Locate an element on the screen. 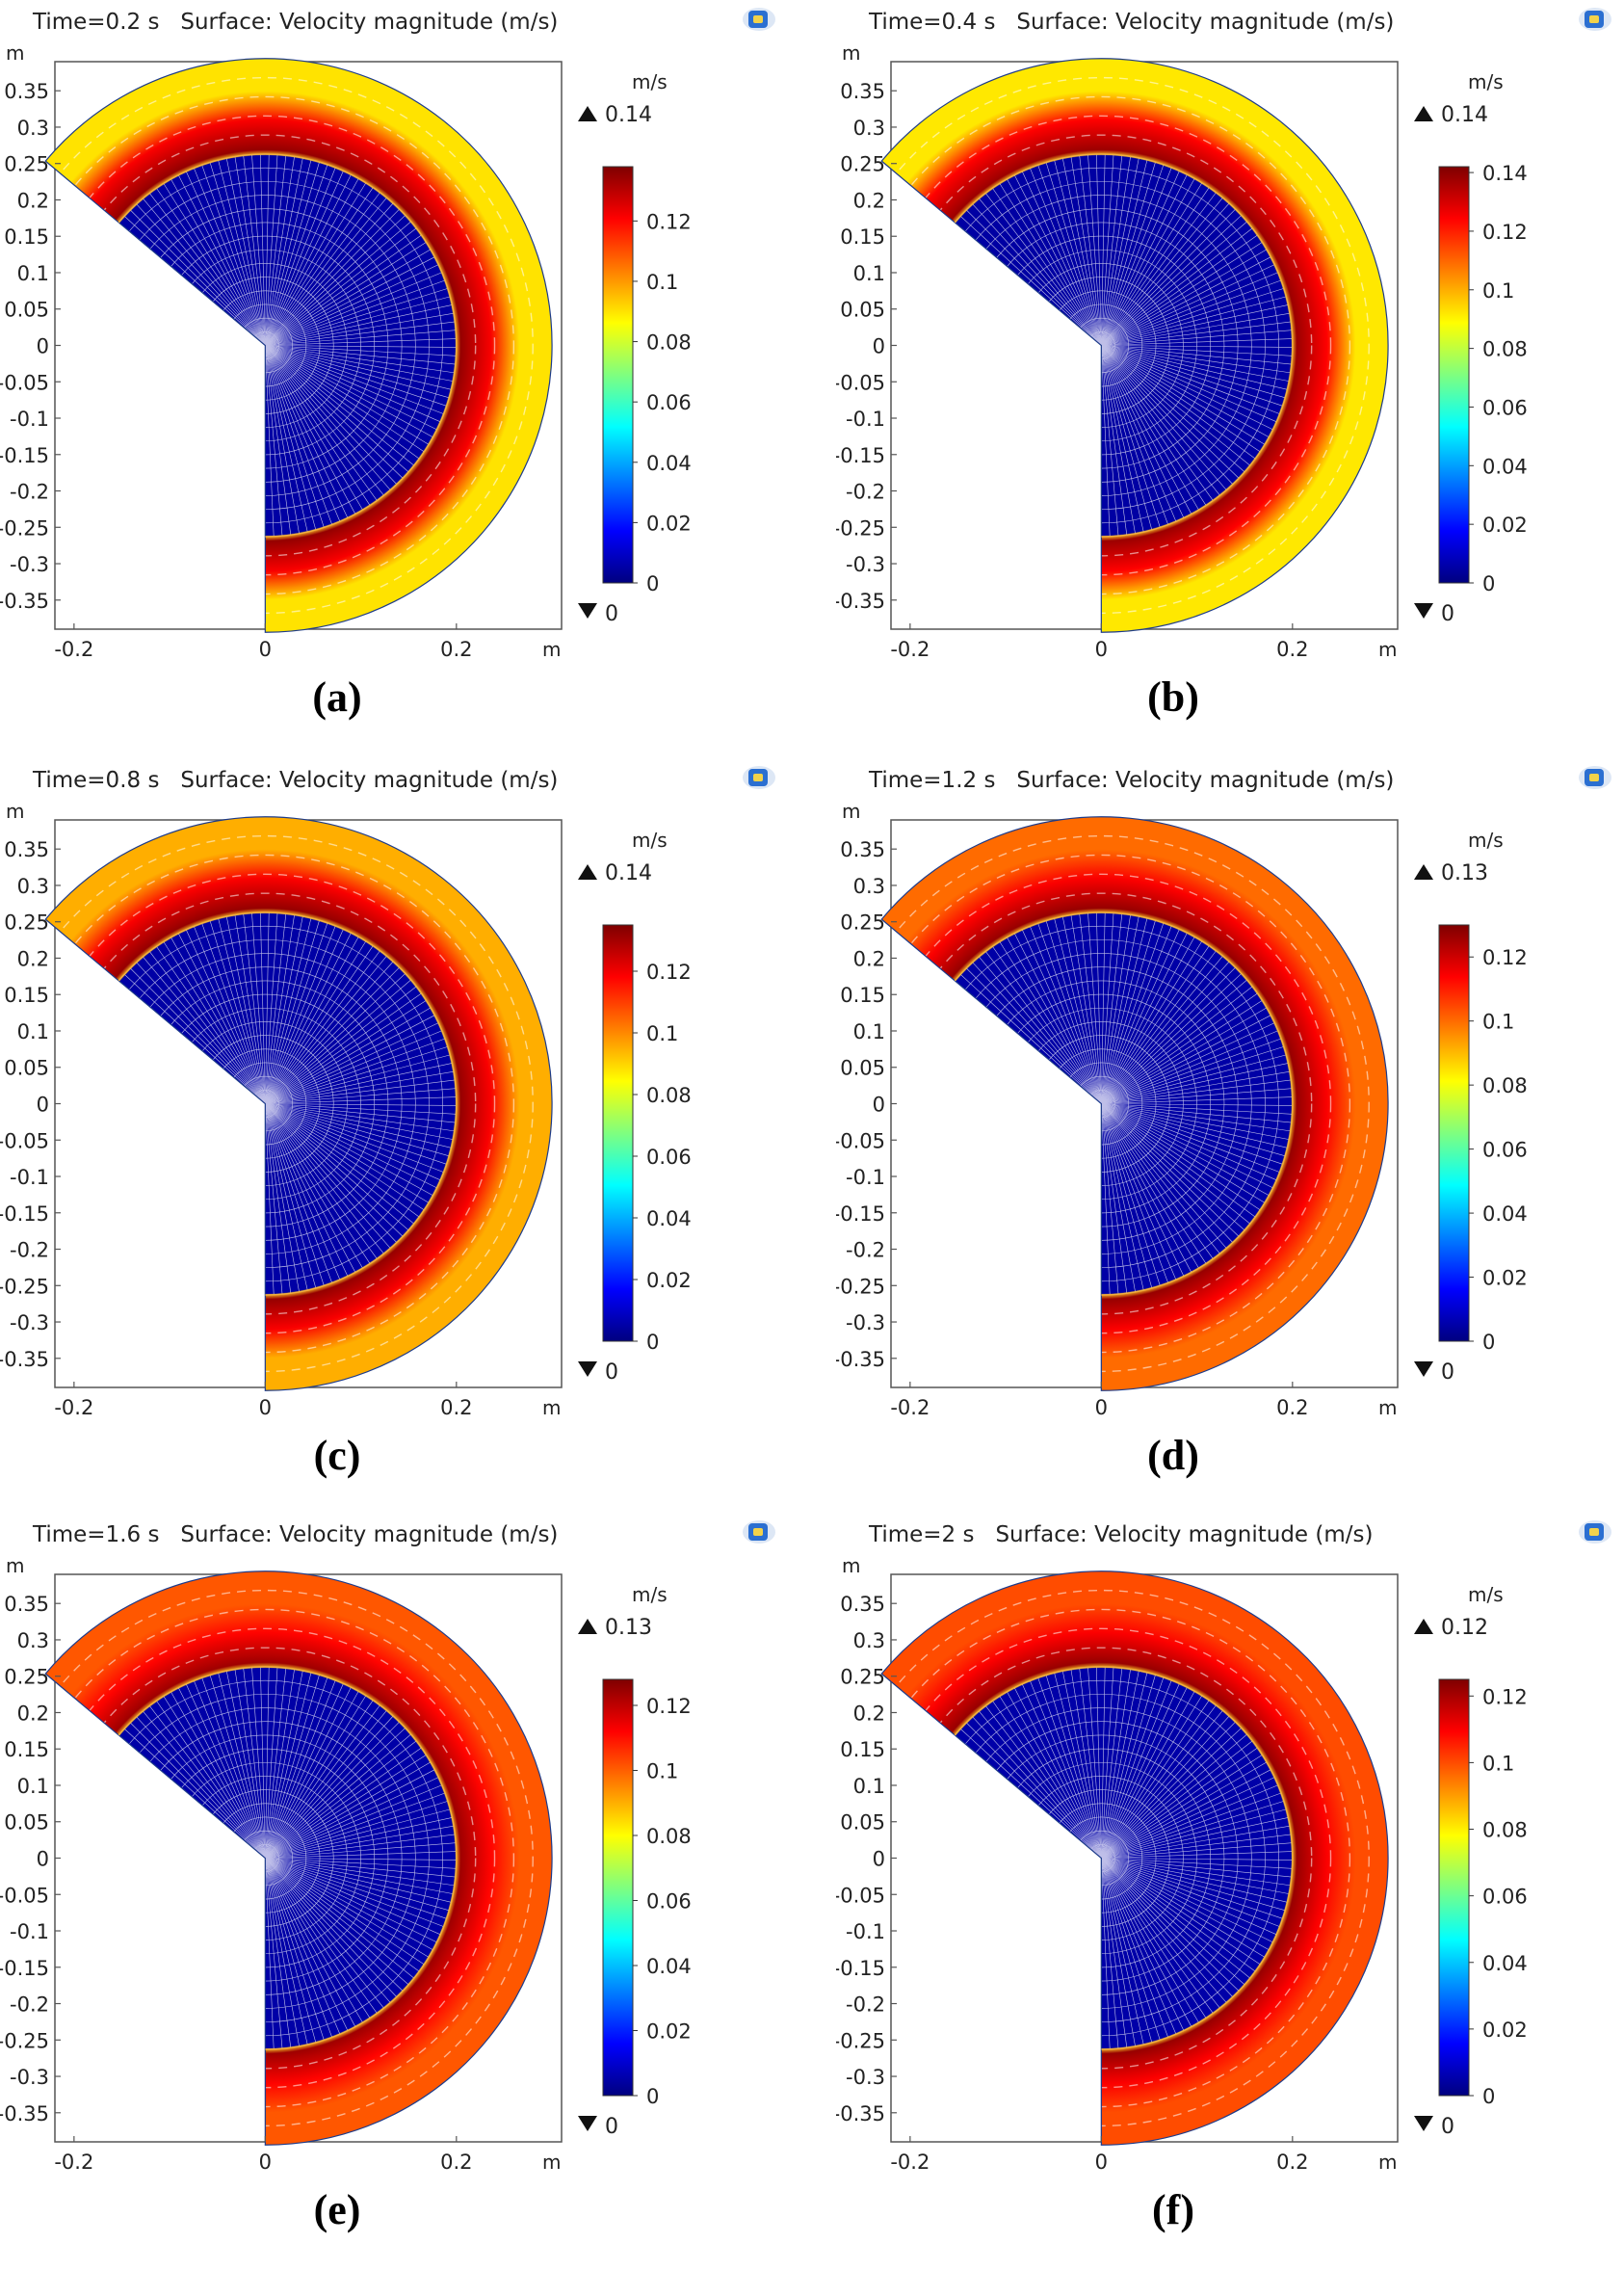 Image resolution: width=1624 pixels, height=2270 pixels. y-unit-label: m is located at coordinates (15, 811).